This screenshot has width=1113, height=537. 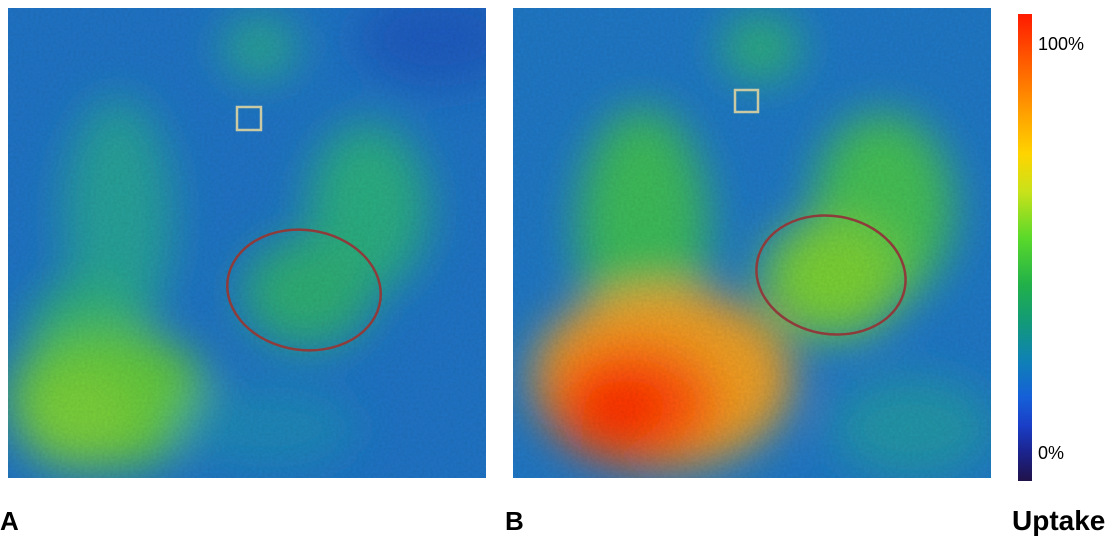 What do you see at coordinates (1061, 44) in the screenshot?
I see `colorbar-max-label: 100%` at bounding box center [1061, 44].